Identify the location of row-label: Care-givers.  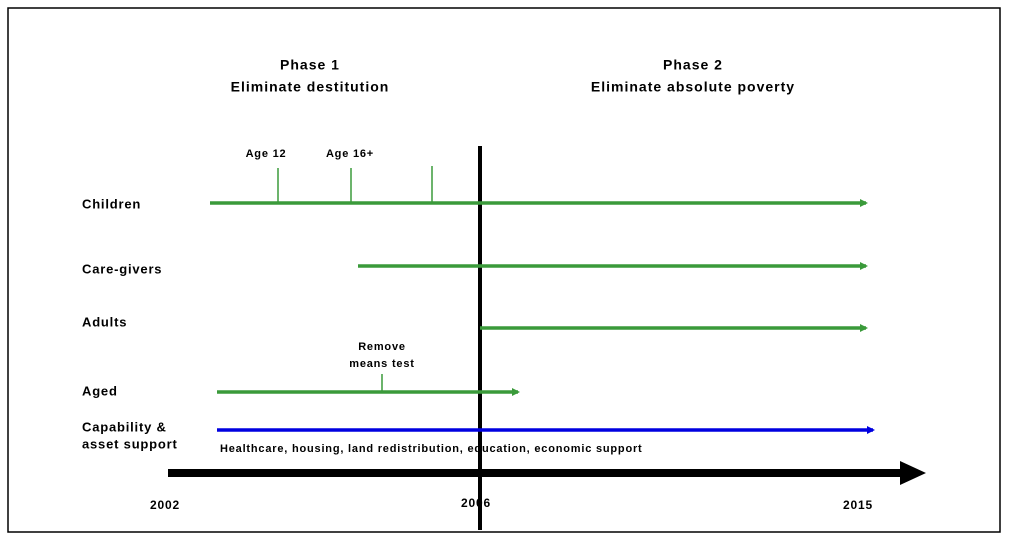
(122, 268).